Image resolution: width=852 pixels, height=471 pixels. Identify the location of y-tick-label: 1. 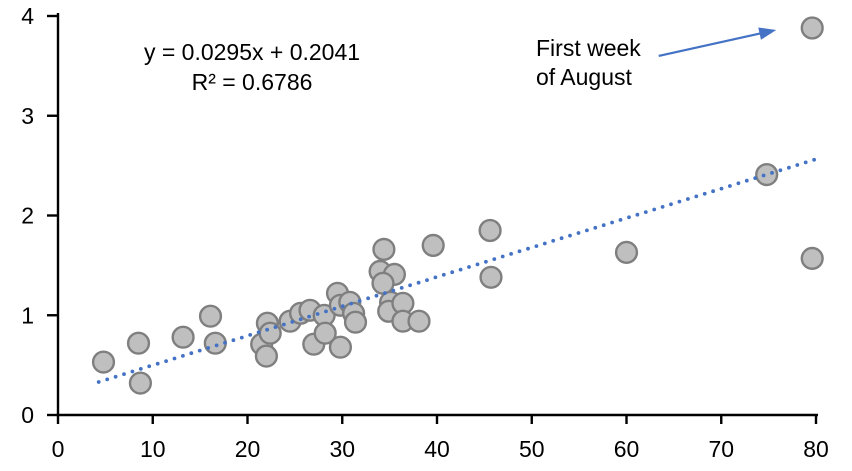
(27, 315).